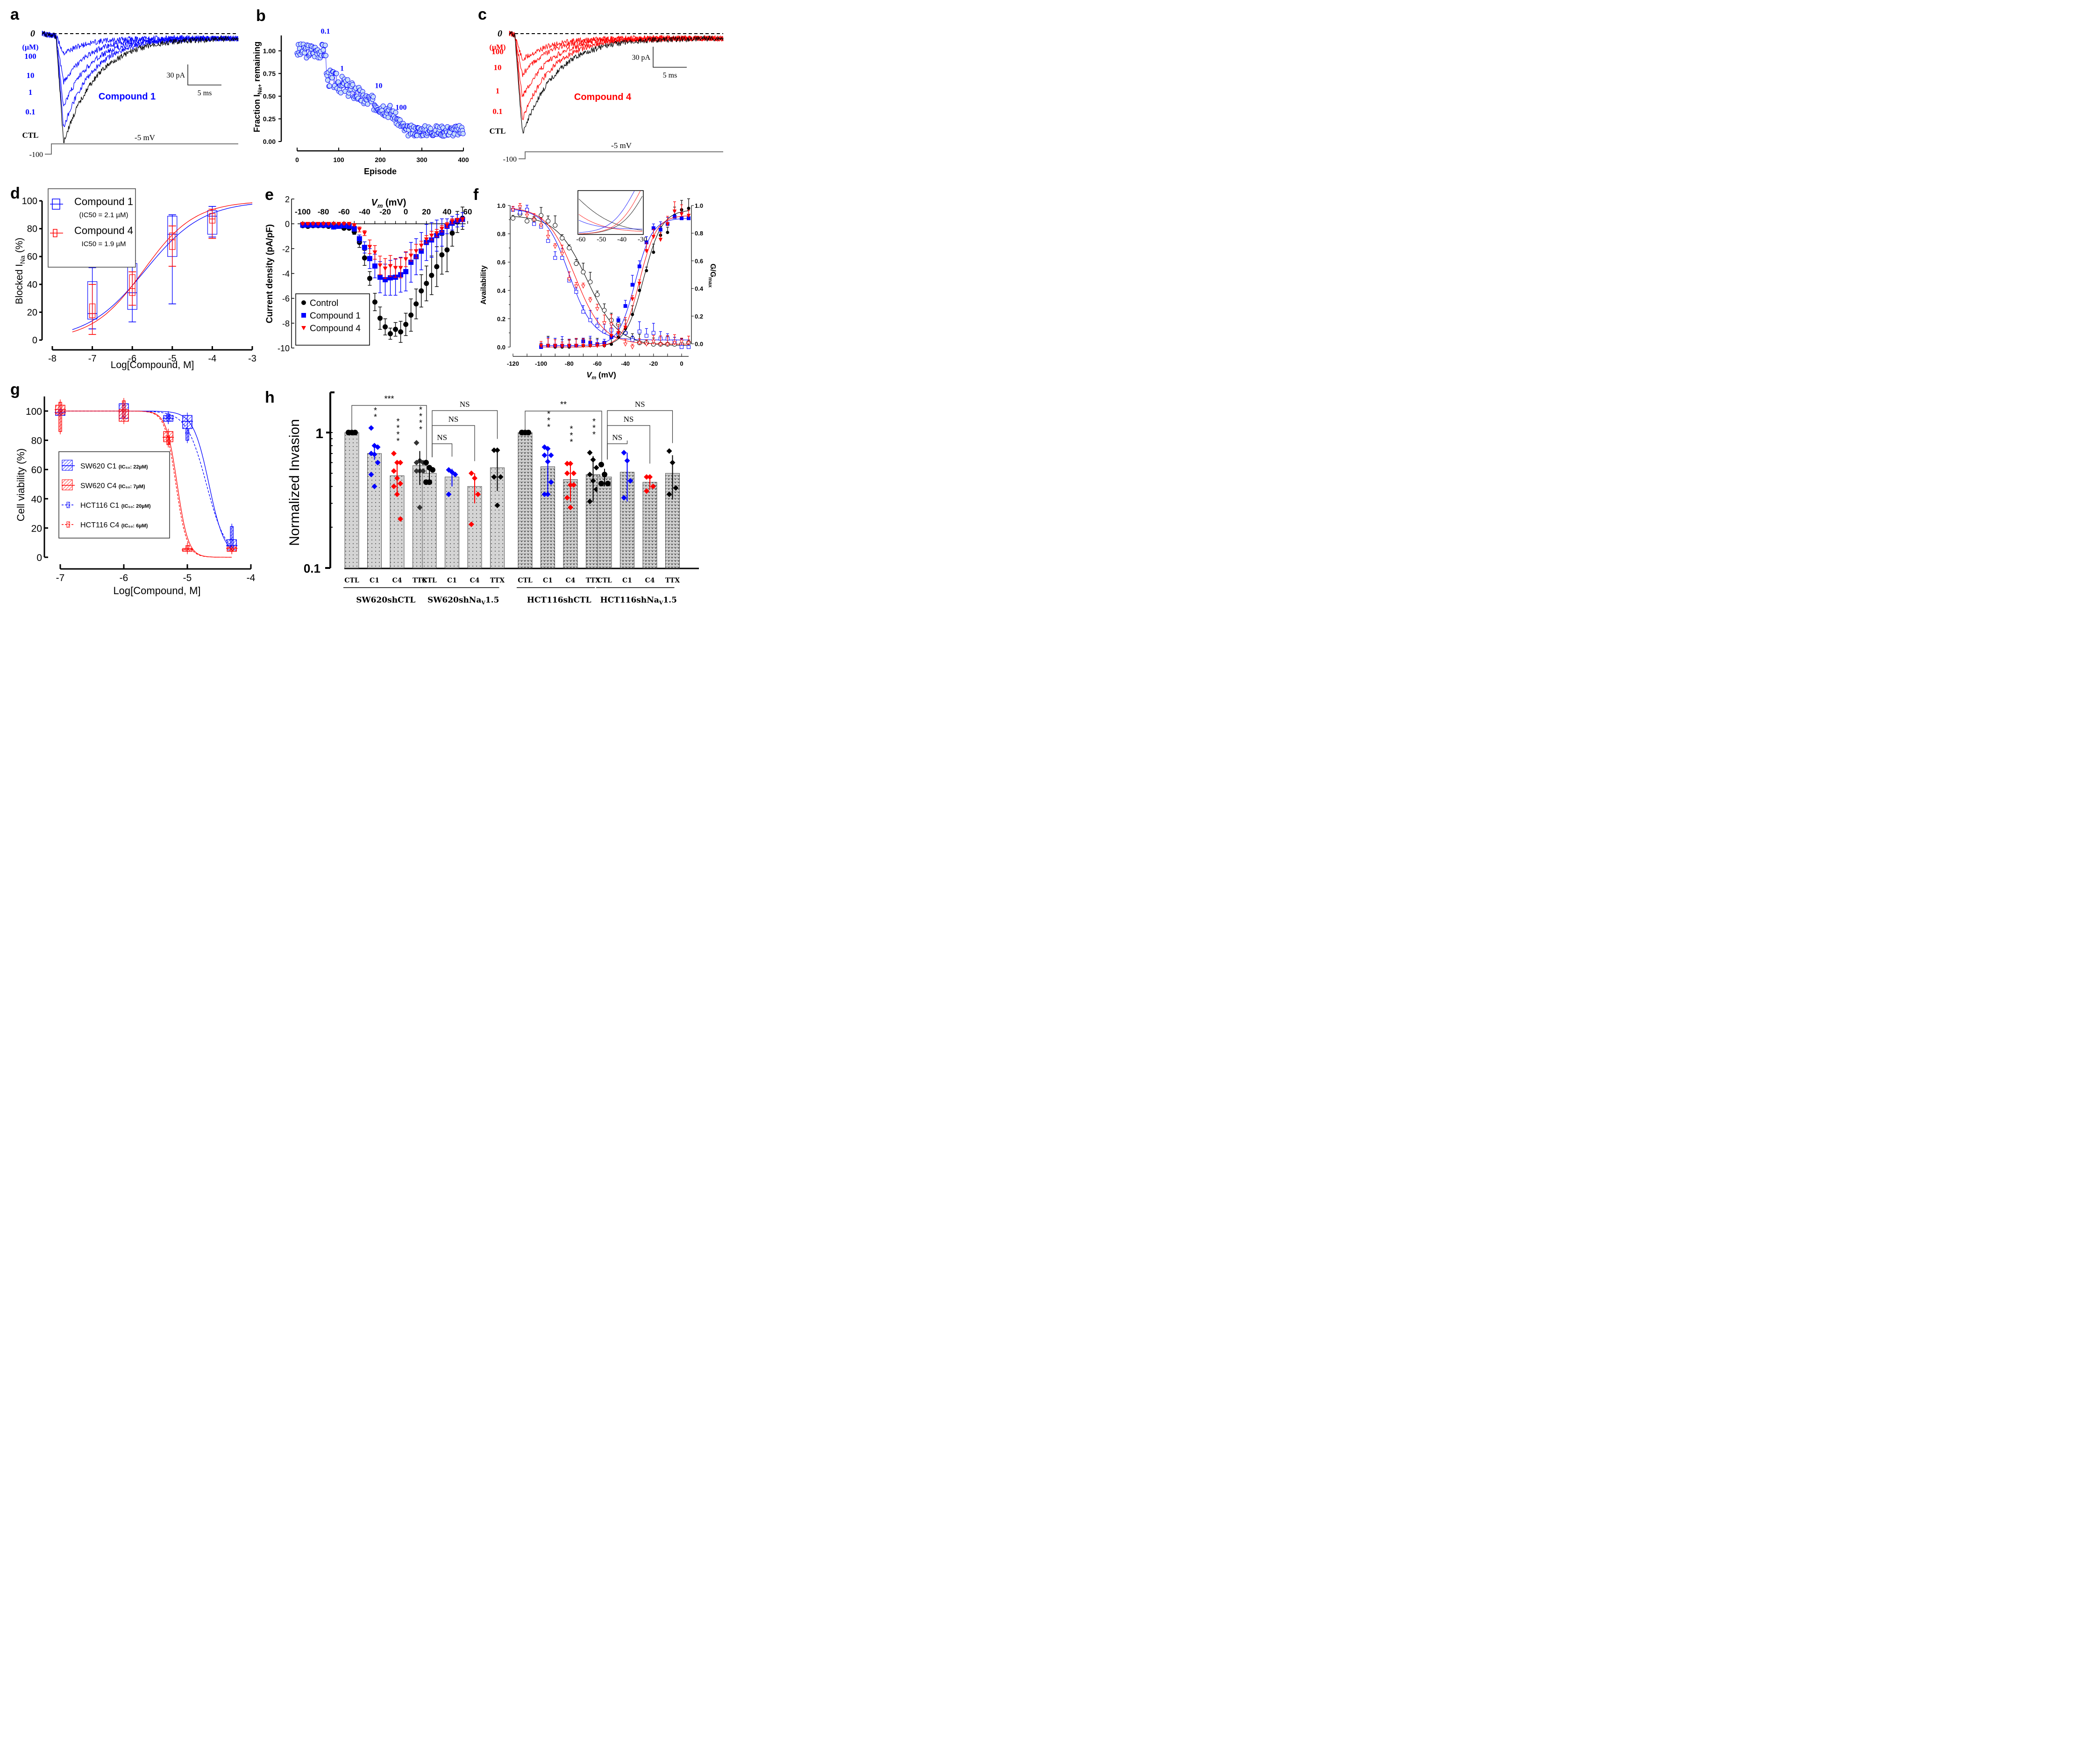 The image size is (2100, 1753). I want to click on legend-label: SW620 C4 (IC₅₀: 7µM), so click(112, 486).